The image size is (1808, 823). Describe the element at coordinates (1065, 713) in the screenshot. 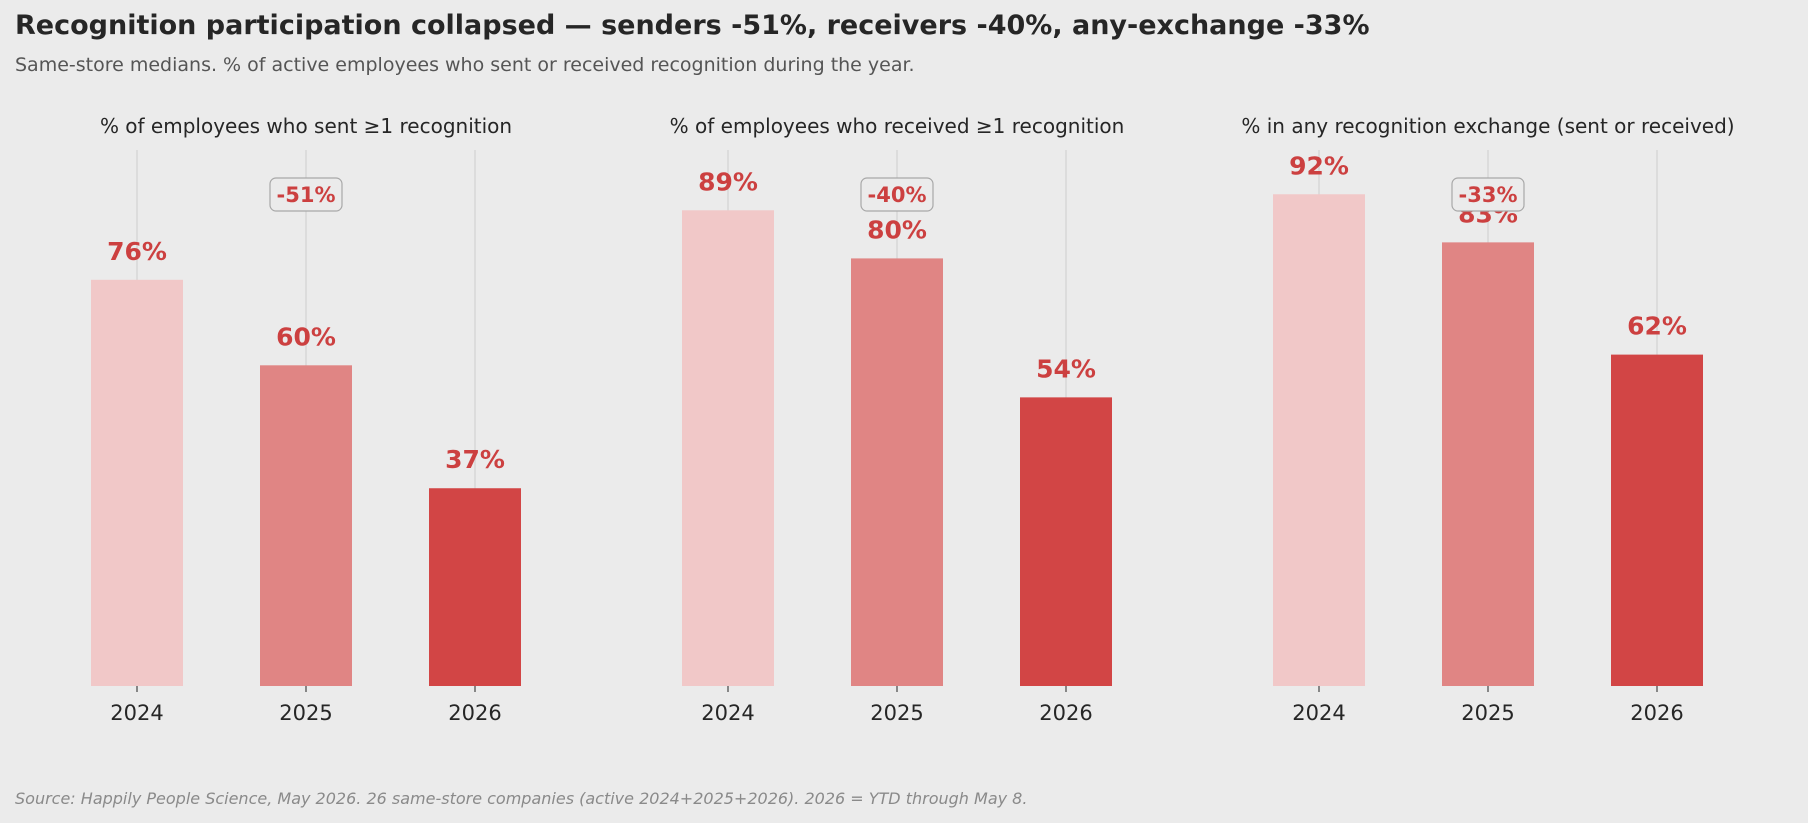

I see `panel-2-tick-label-2026: 2026` at that location.